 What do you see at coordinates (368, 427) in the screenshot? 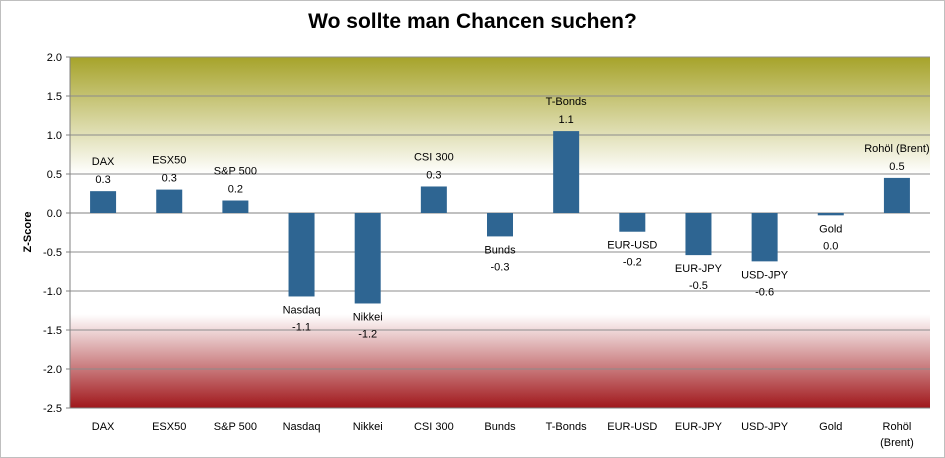
I see `x-tick-label: Nikkei` at bounding box center [368, 427].